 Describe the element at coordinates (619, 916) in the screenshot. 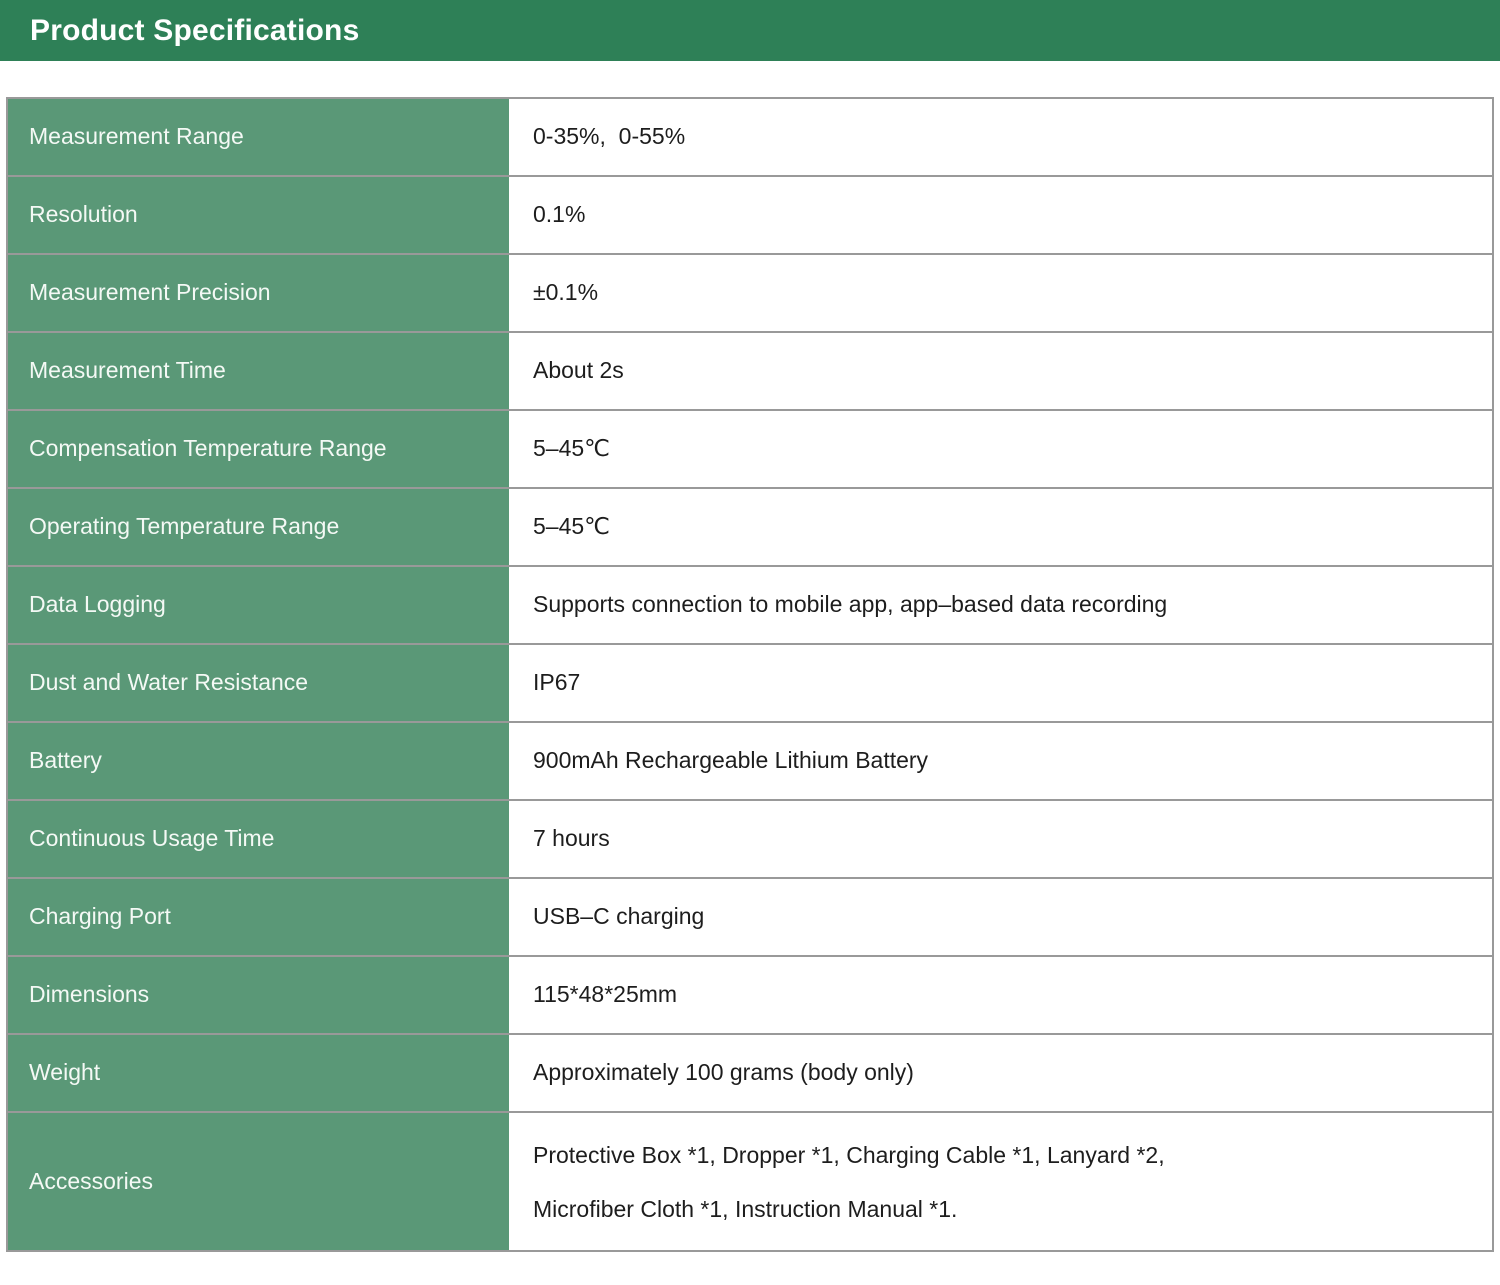

I see `spec-value: USB–C charging` at that location.